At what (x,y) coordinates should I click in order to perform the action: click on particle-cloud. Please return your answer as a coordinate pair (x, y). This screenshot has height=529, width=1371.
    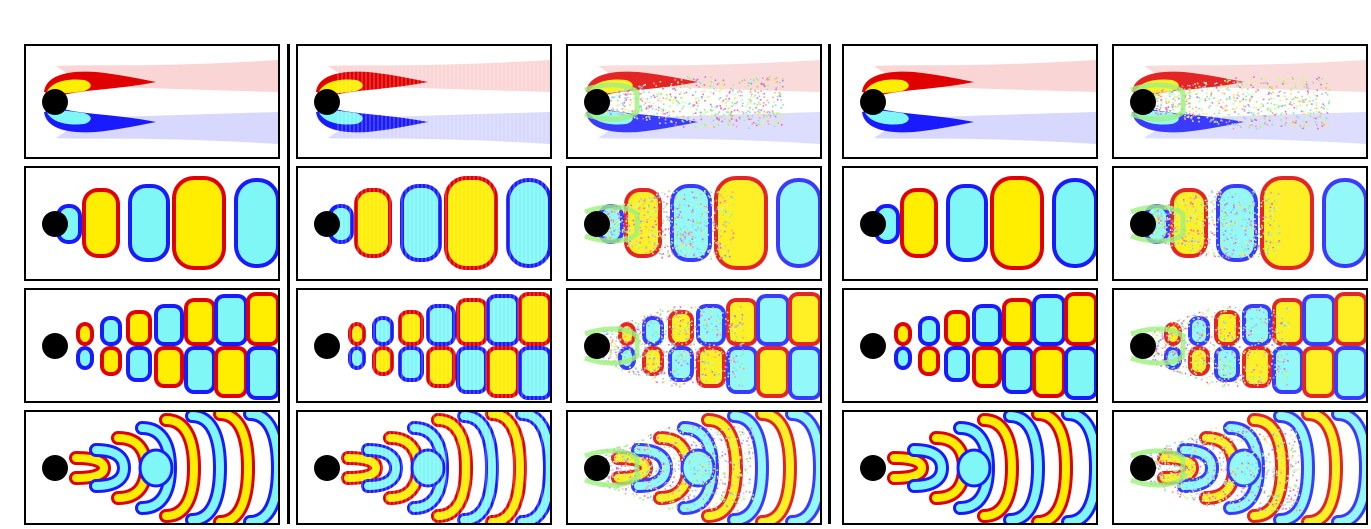
    Looking at the image, I should click on (669, 469).